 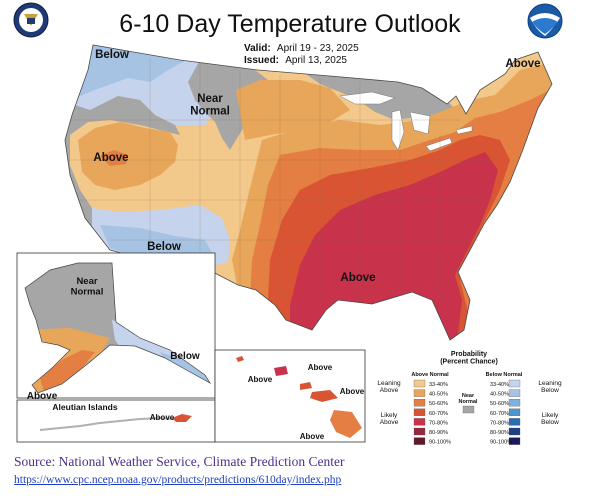 I want to click on legend-likely-below: Likely Below, so click(x=550, y=419).